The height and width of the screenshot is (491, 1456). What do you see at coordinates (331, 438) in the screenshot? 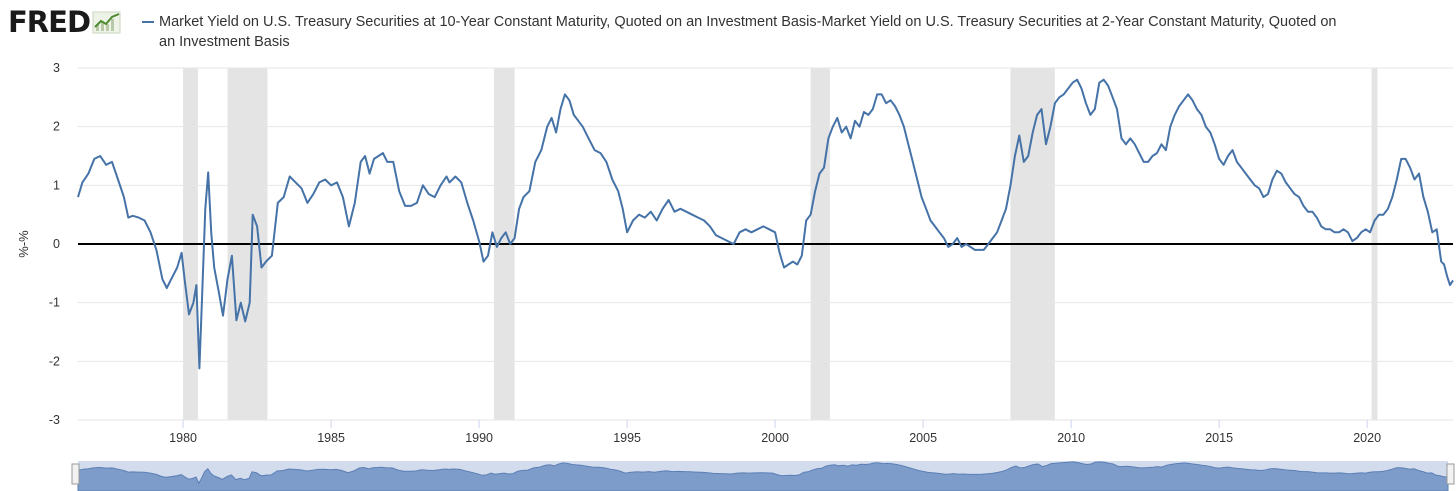
I see `x-tick-label: 1985` at bounding box center [331, 438].